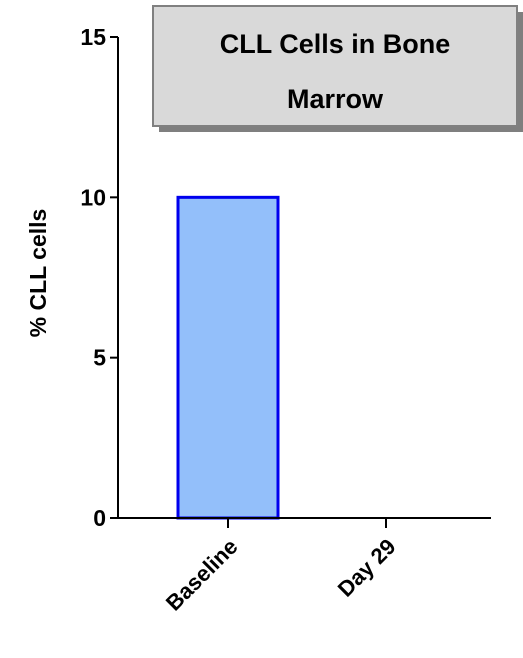  What do you see at coordinates (335, 66) in the screenshot?
I see `chart-title-box-frame` at bounding box center [335, 66].